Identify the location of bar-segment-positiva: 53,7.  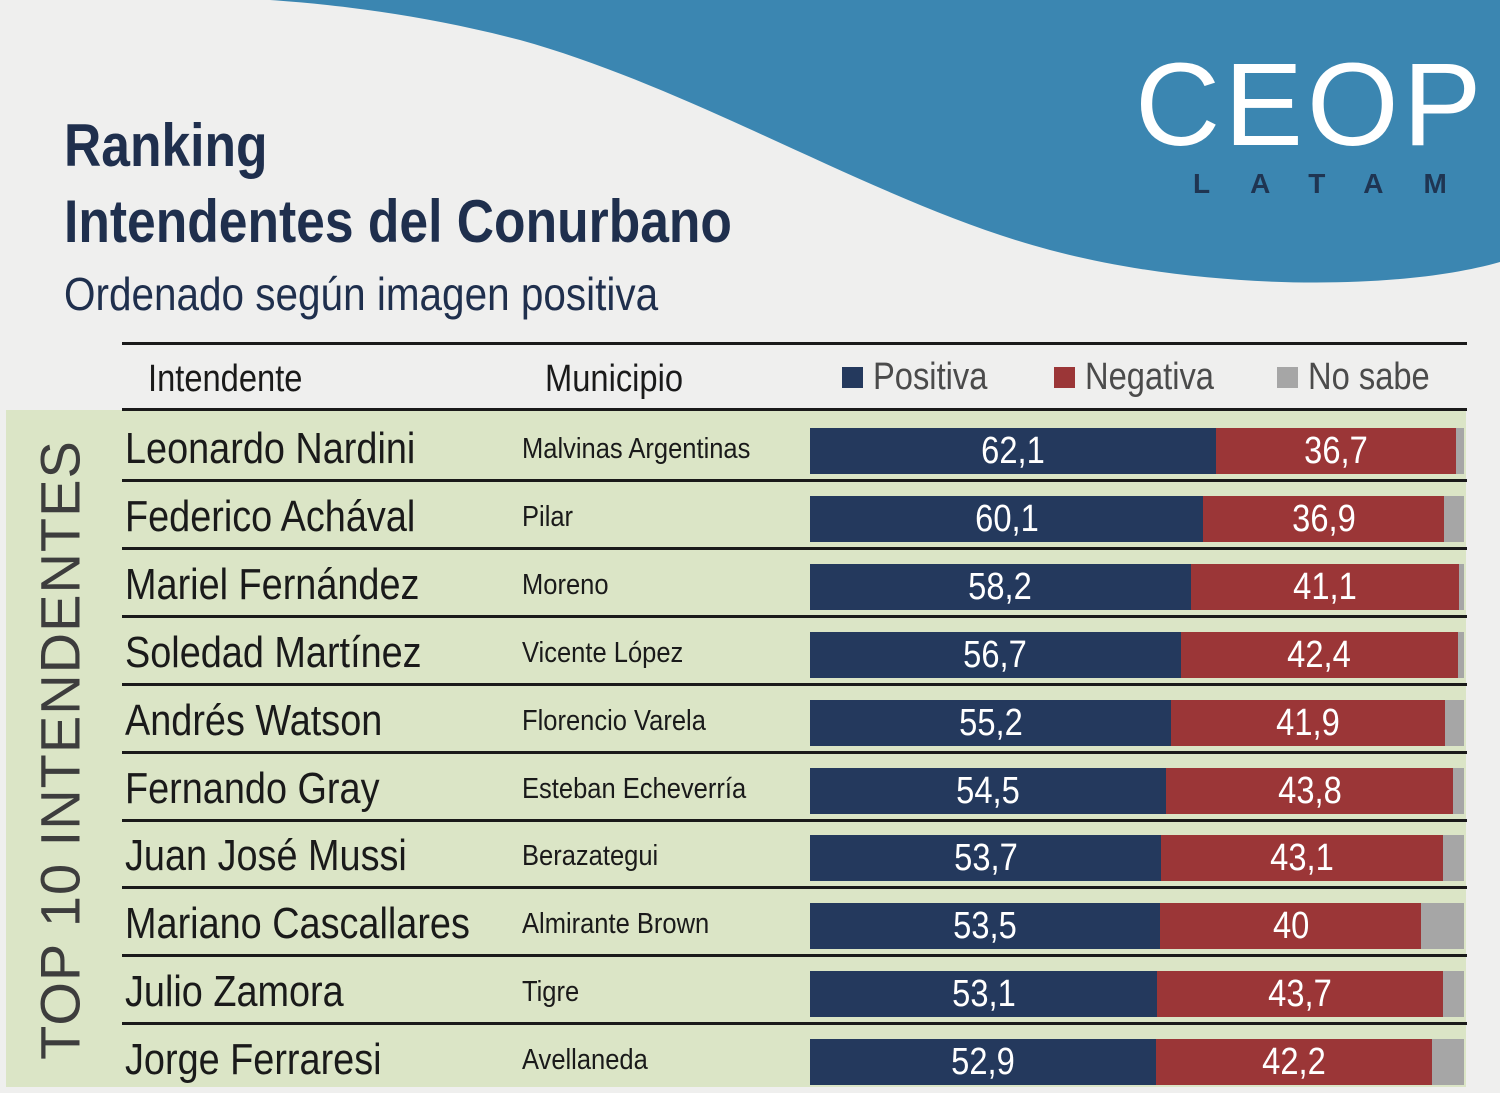
(986, 858).